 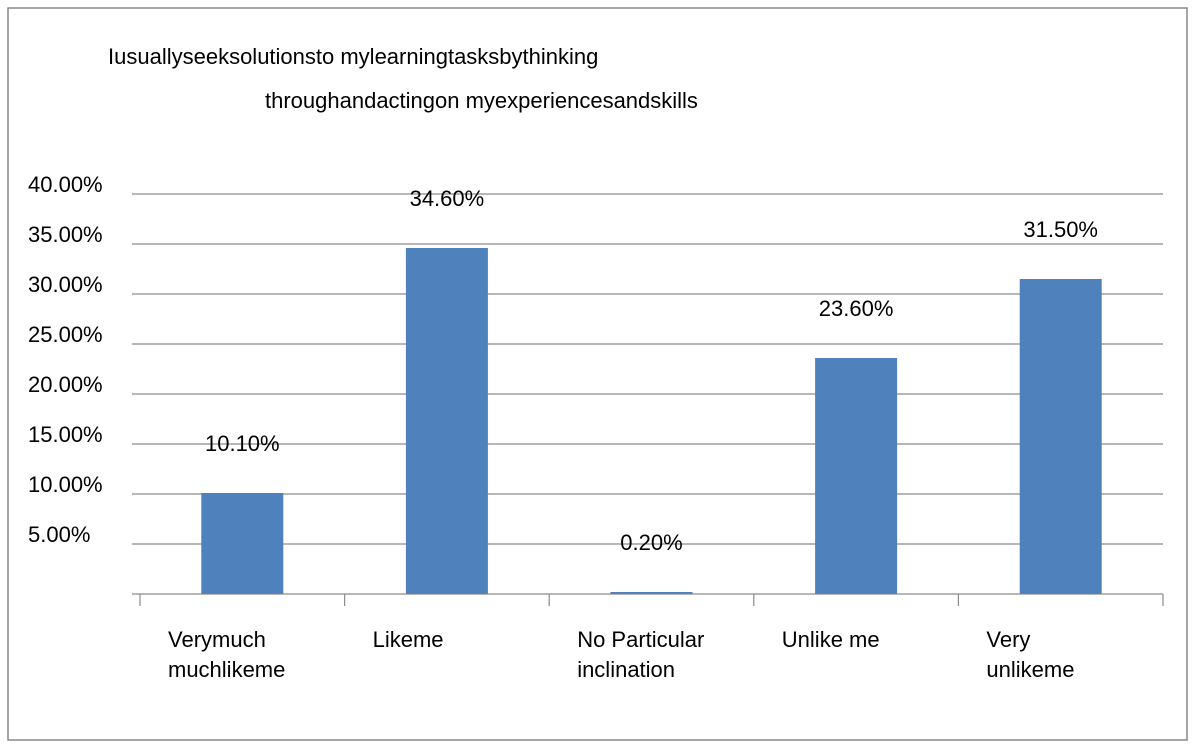 I want to click on data-label: 34.60%, so click(x=447, y=198).